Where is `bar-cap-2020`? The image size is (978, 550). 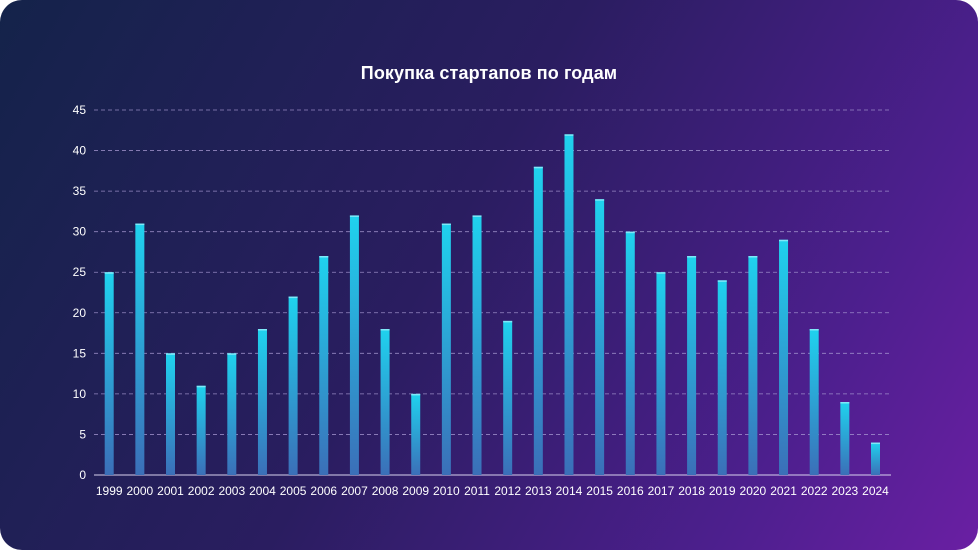
bar-cap-2020 is located at coordinates (753, 257).